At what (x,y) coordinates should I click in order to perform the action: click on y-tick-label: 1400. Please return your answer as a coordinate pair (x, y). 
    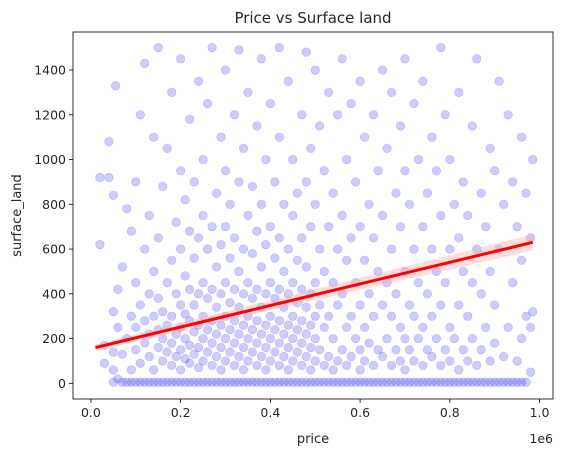
    Looking at the image, I should click on (50, 70).